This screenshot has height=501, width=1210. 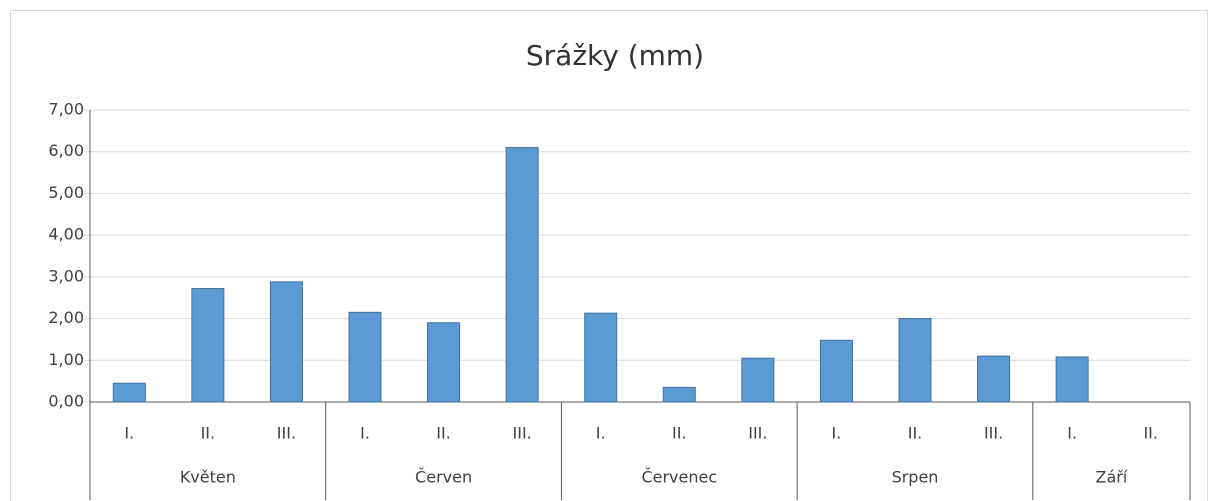 I want to click on y-tick-label: 0,00, so click(x=66, y=401).